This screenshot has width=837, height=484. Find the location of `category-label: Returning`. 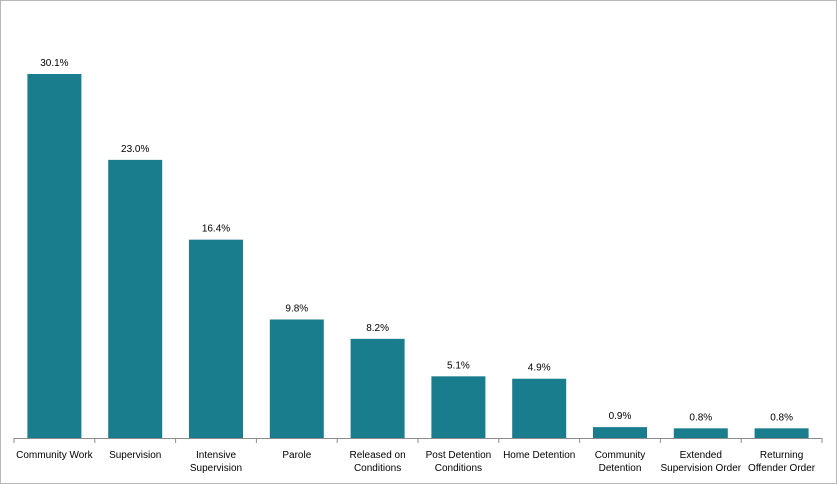

category-label: Returning is located at coordinates (781, 455).